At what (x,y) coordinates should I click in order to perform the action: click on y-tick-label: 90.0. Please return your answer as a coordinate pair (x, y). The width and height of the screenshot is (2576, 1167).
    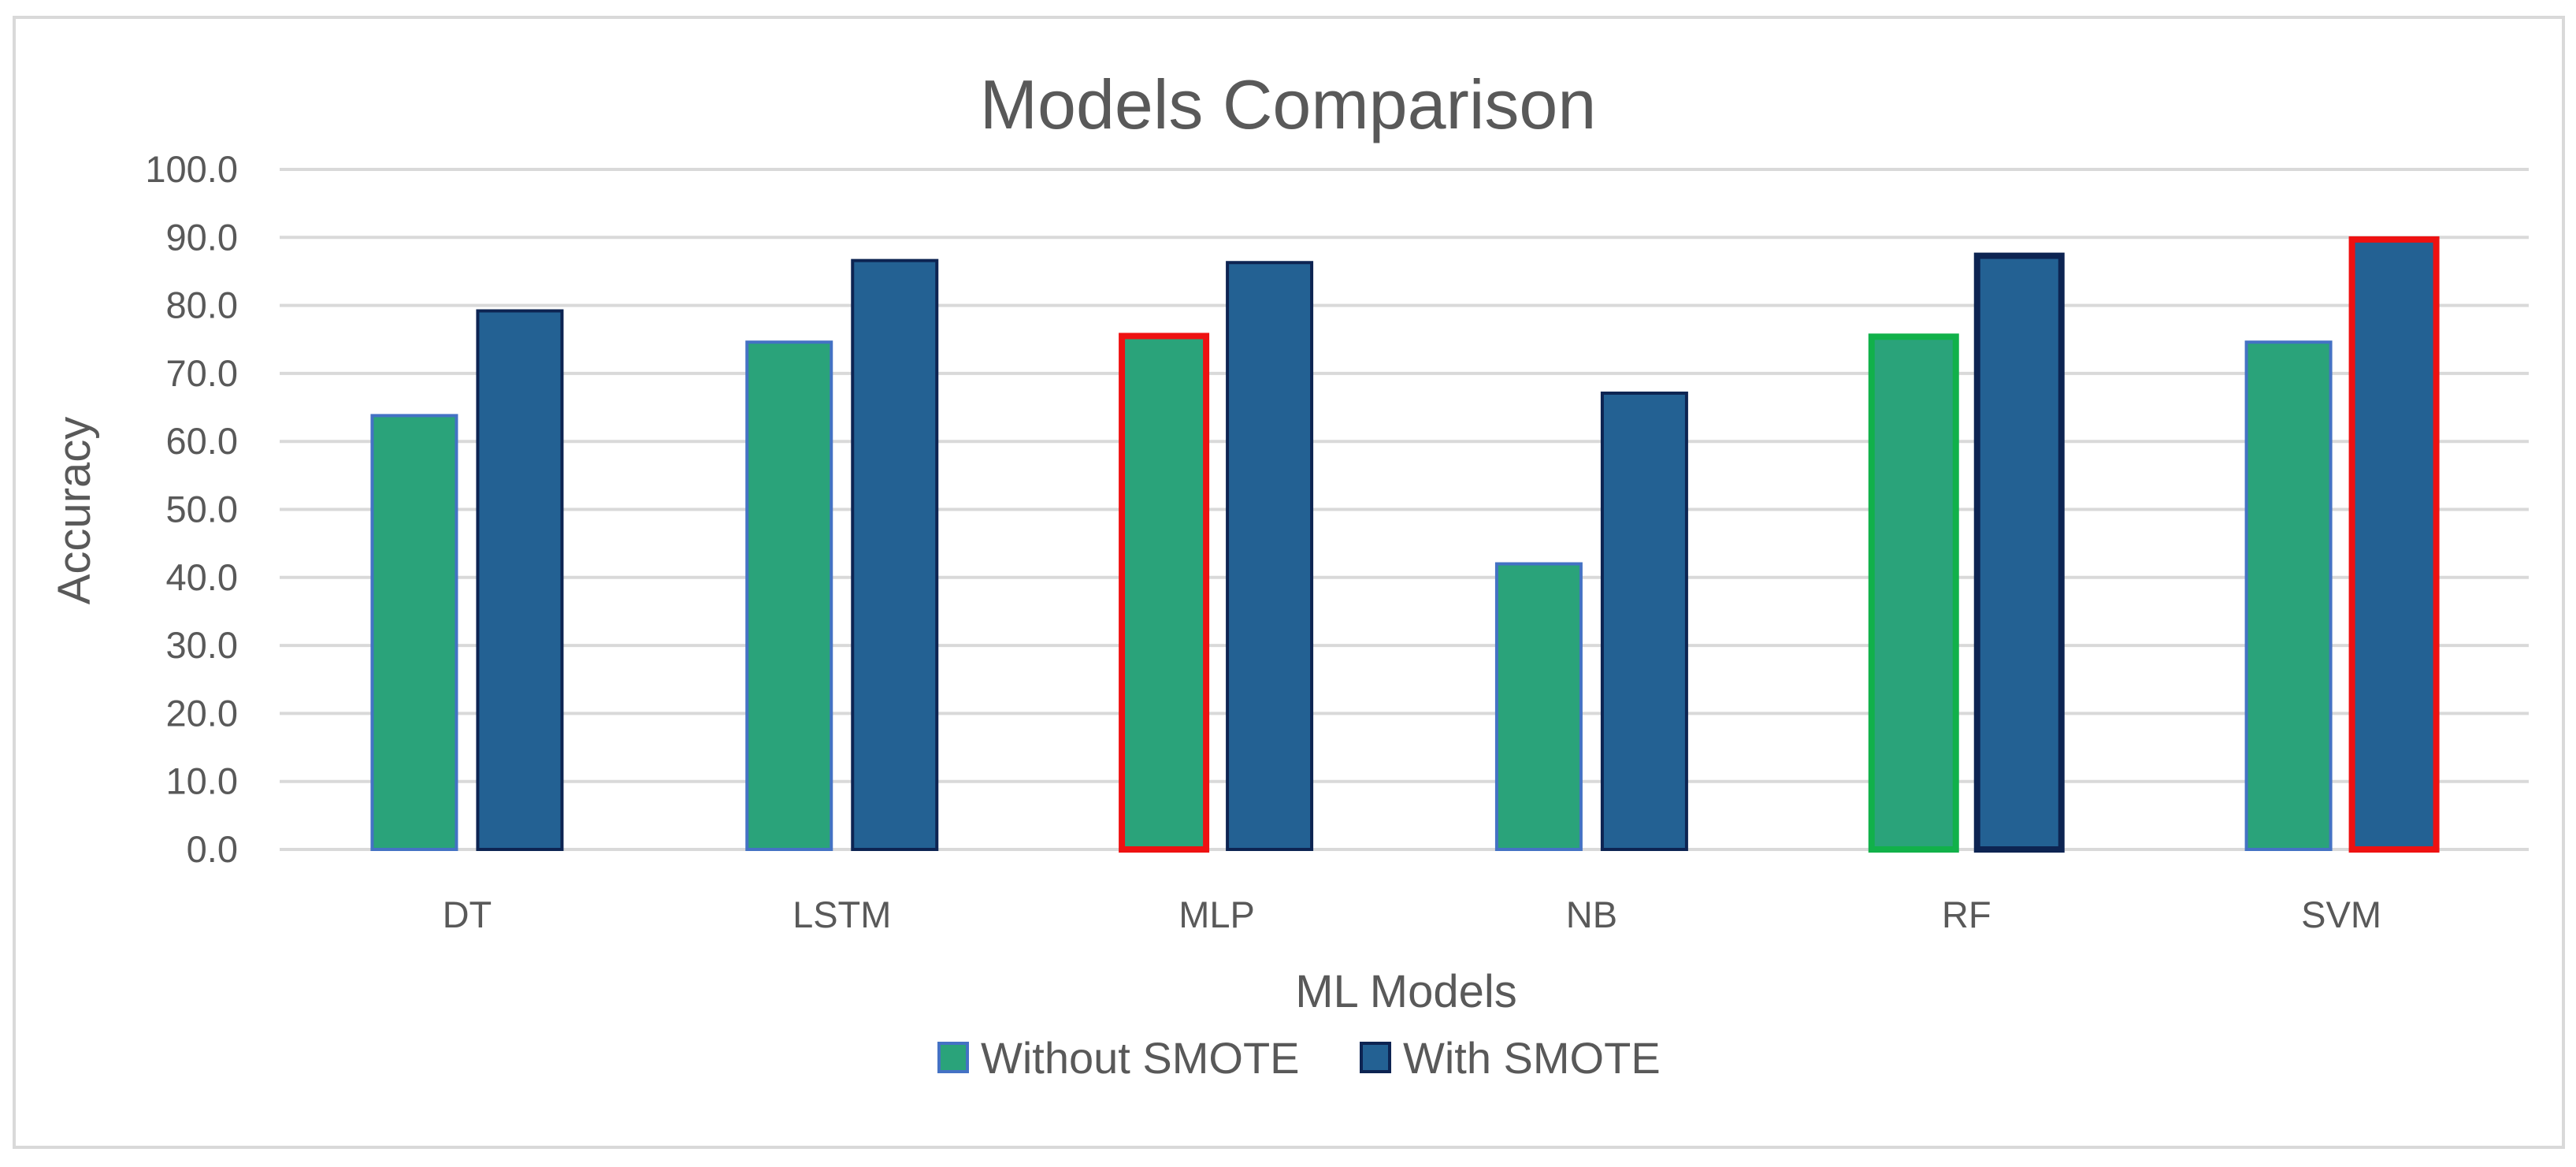
    Looking at the image, I should click on (202, 237).